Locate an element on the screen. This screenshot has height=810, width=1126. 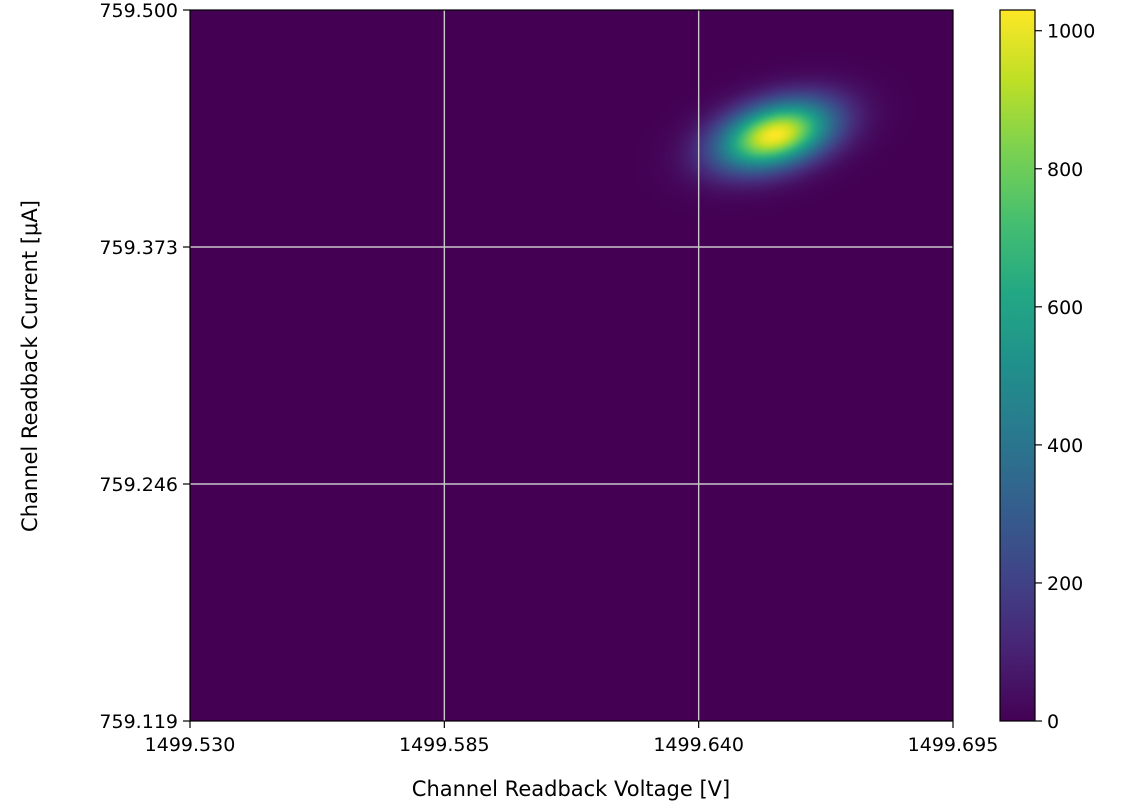
x-axis-label: Channel Readback Voltage [V] is located at coordinates (571, 789).